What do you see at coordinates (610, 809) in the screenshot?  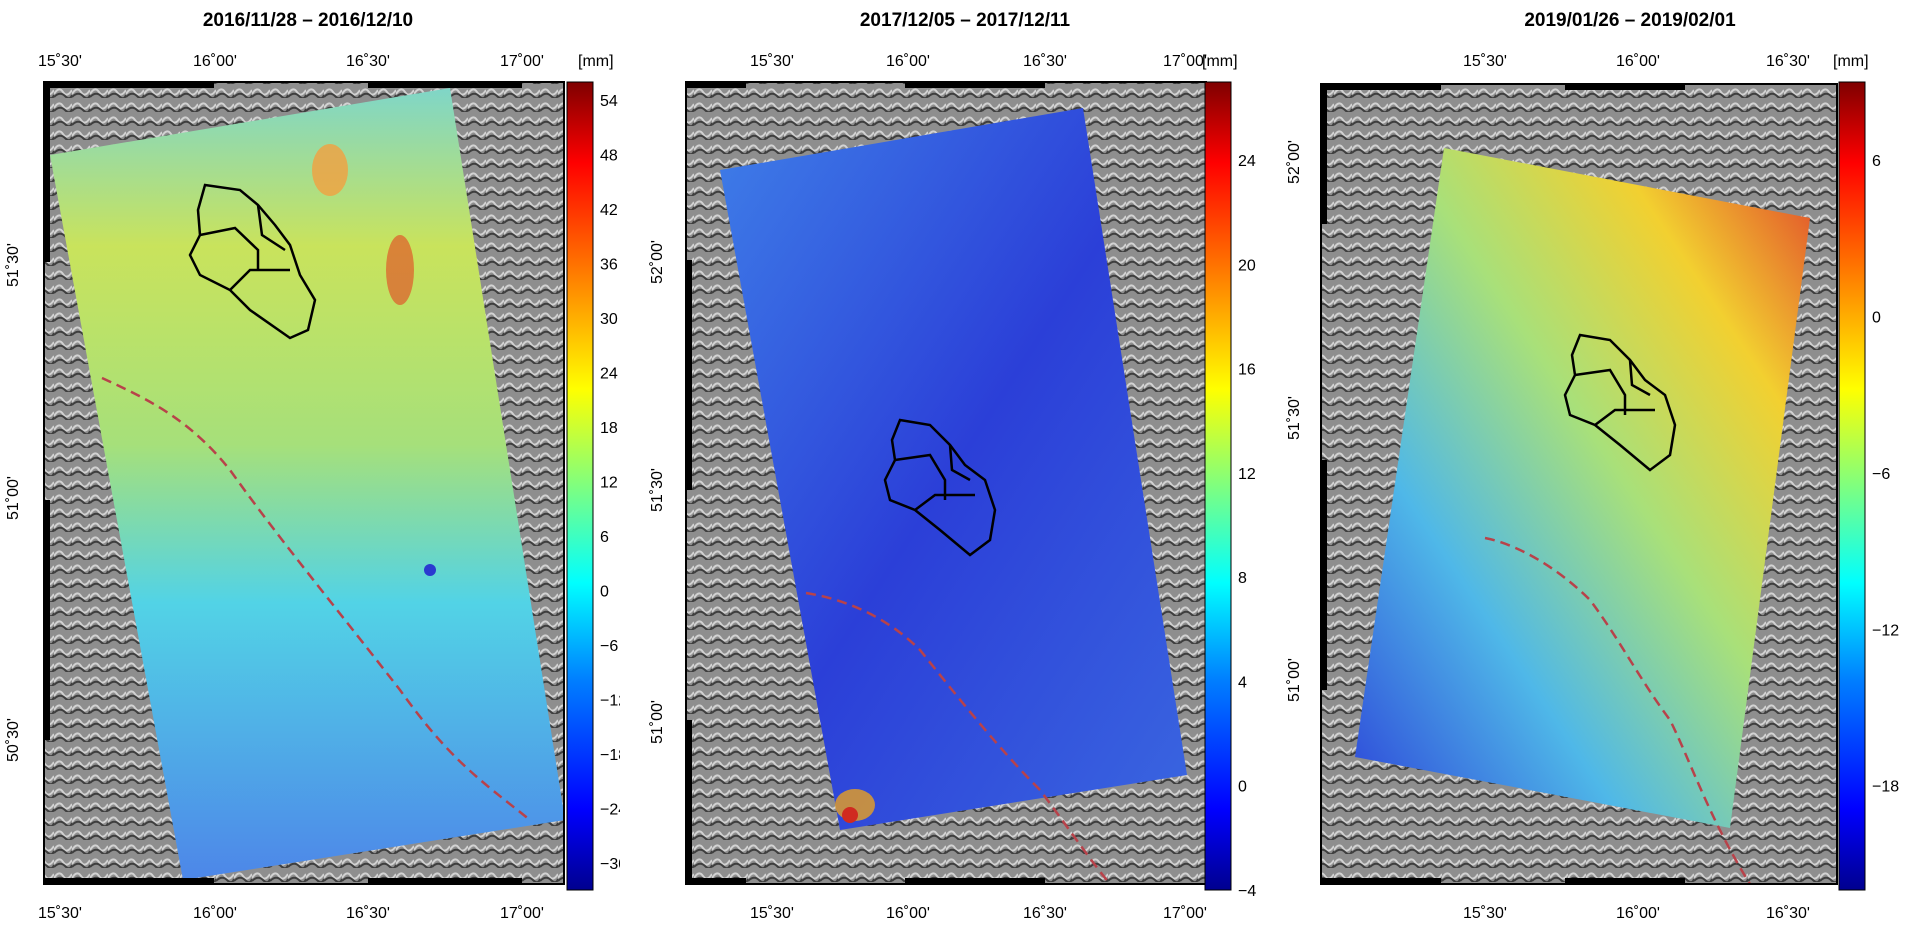 I see `colorbar-tick-label: −24` at bounding box center [610, 809].